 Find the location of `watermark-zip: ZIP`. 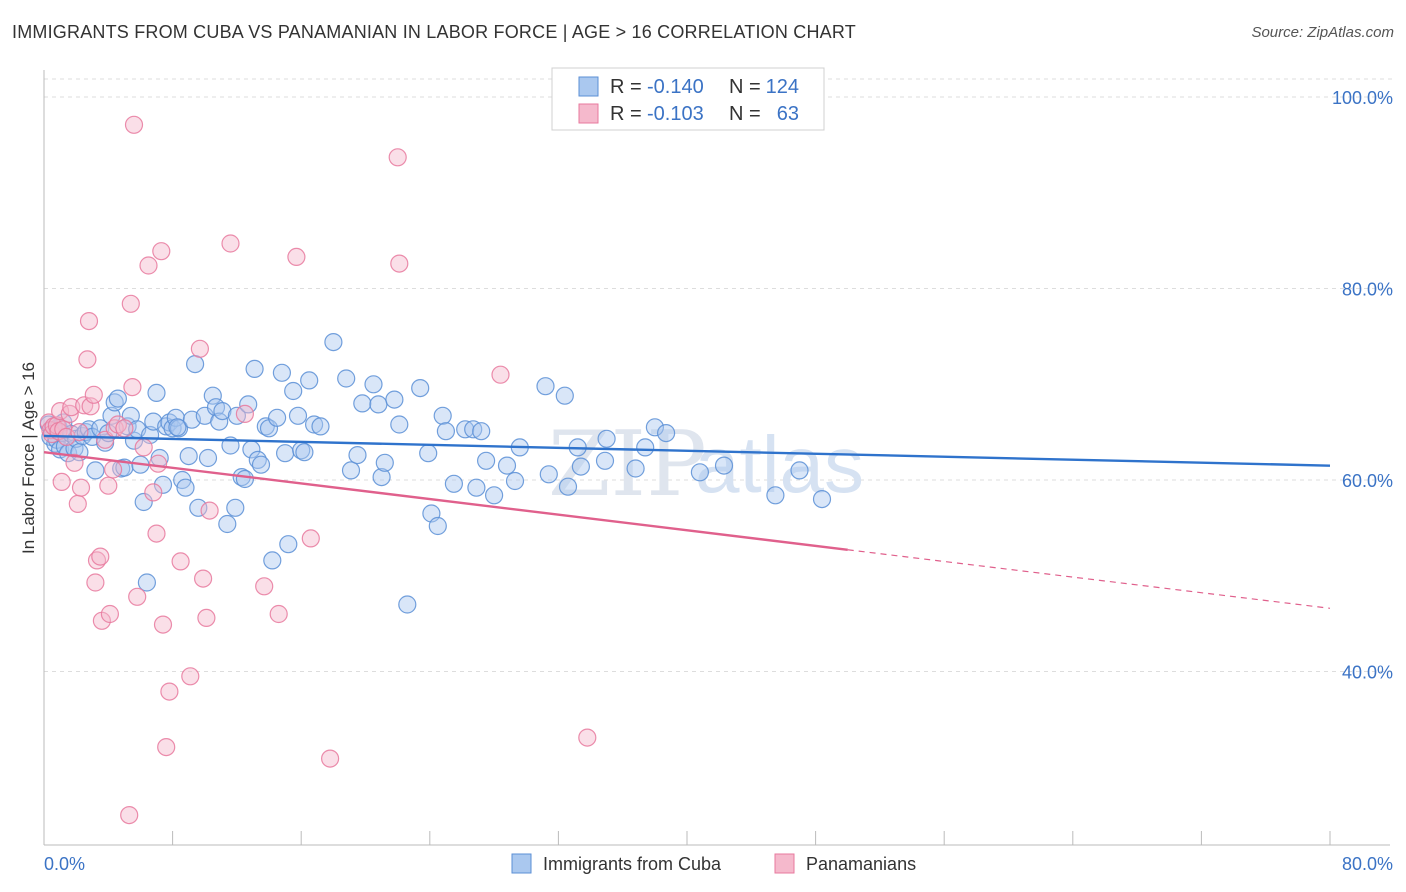

watermark-zip: ZIP is located at coordinates (627, 464).